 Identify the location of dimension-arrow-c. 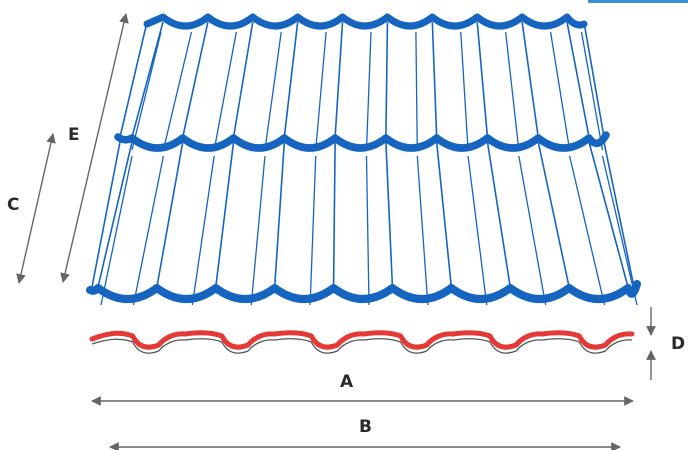
(36, 208).